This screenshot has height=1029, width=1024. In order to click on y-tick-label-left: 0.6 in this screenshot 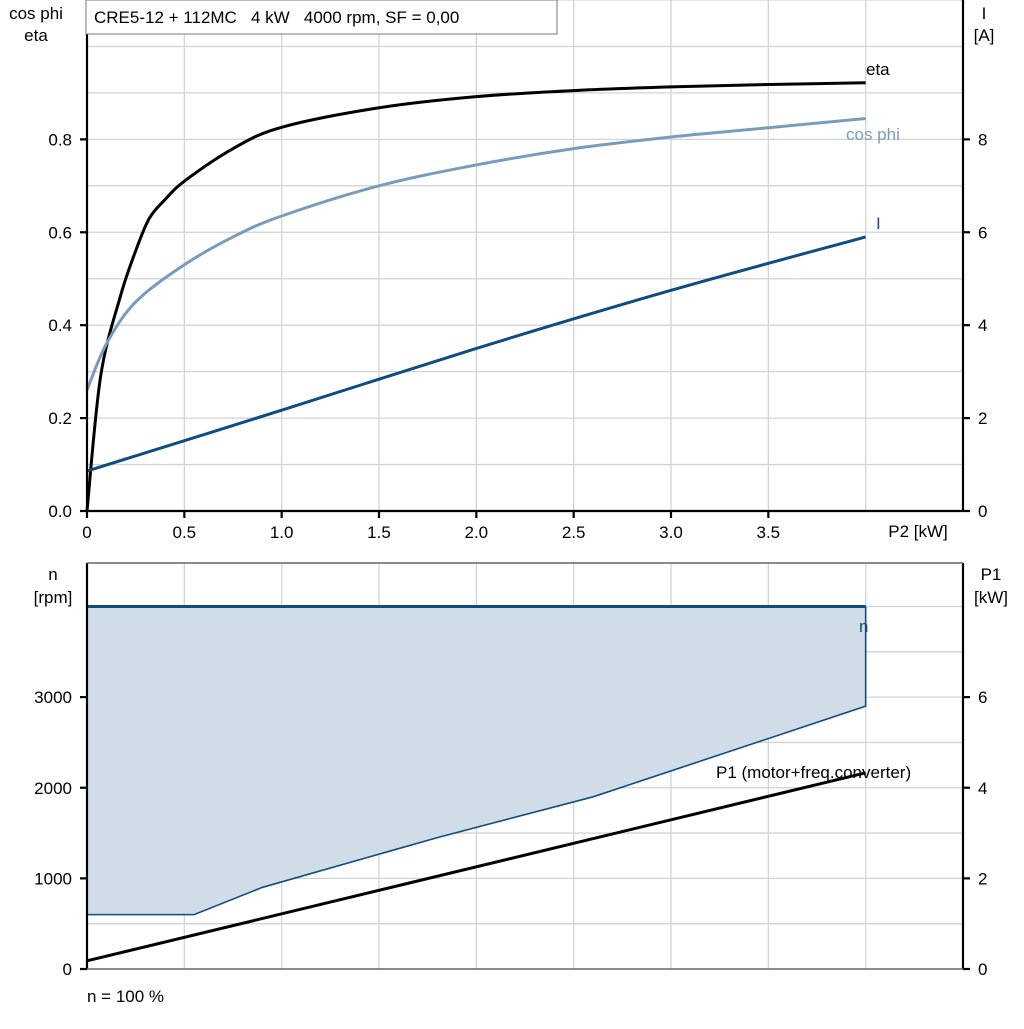, I will do `click(60, 232)`.